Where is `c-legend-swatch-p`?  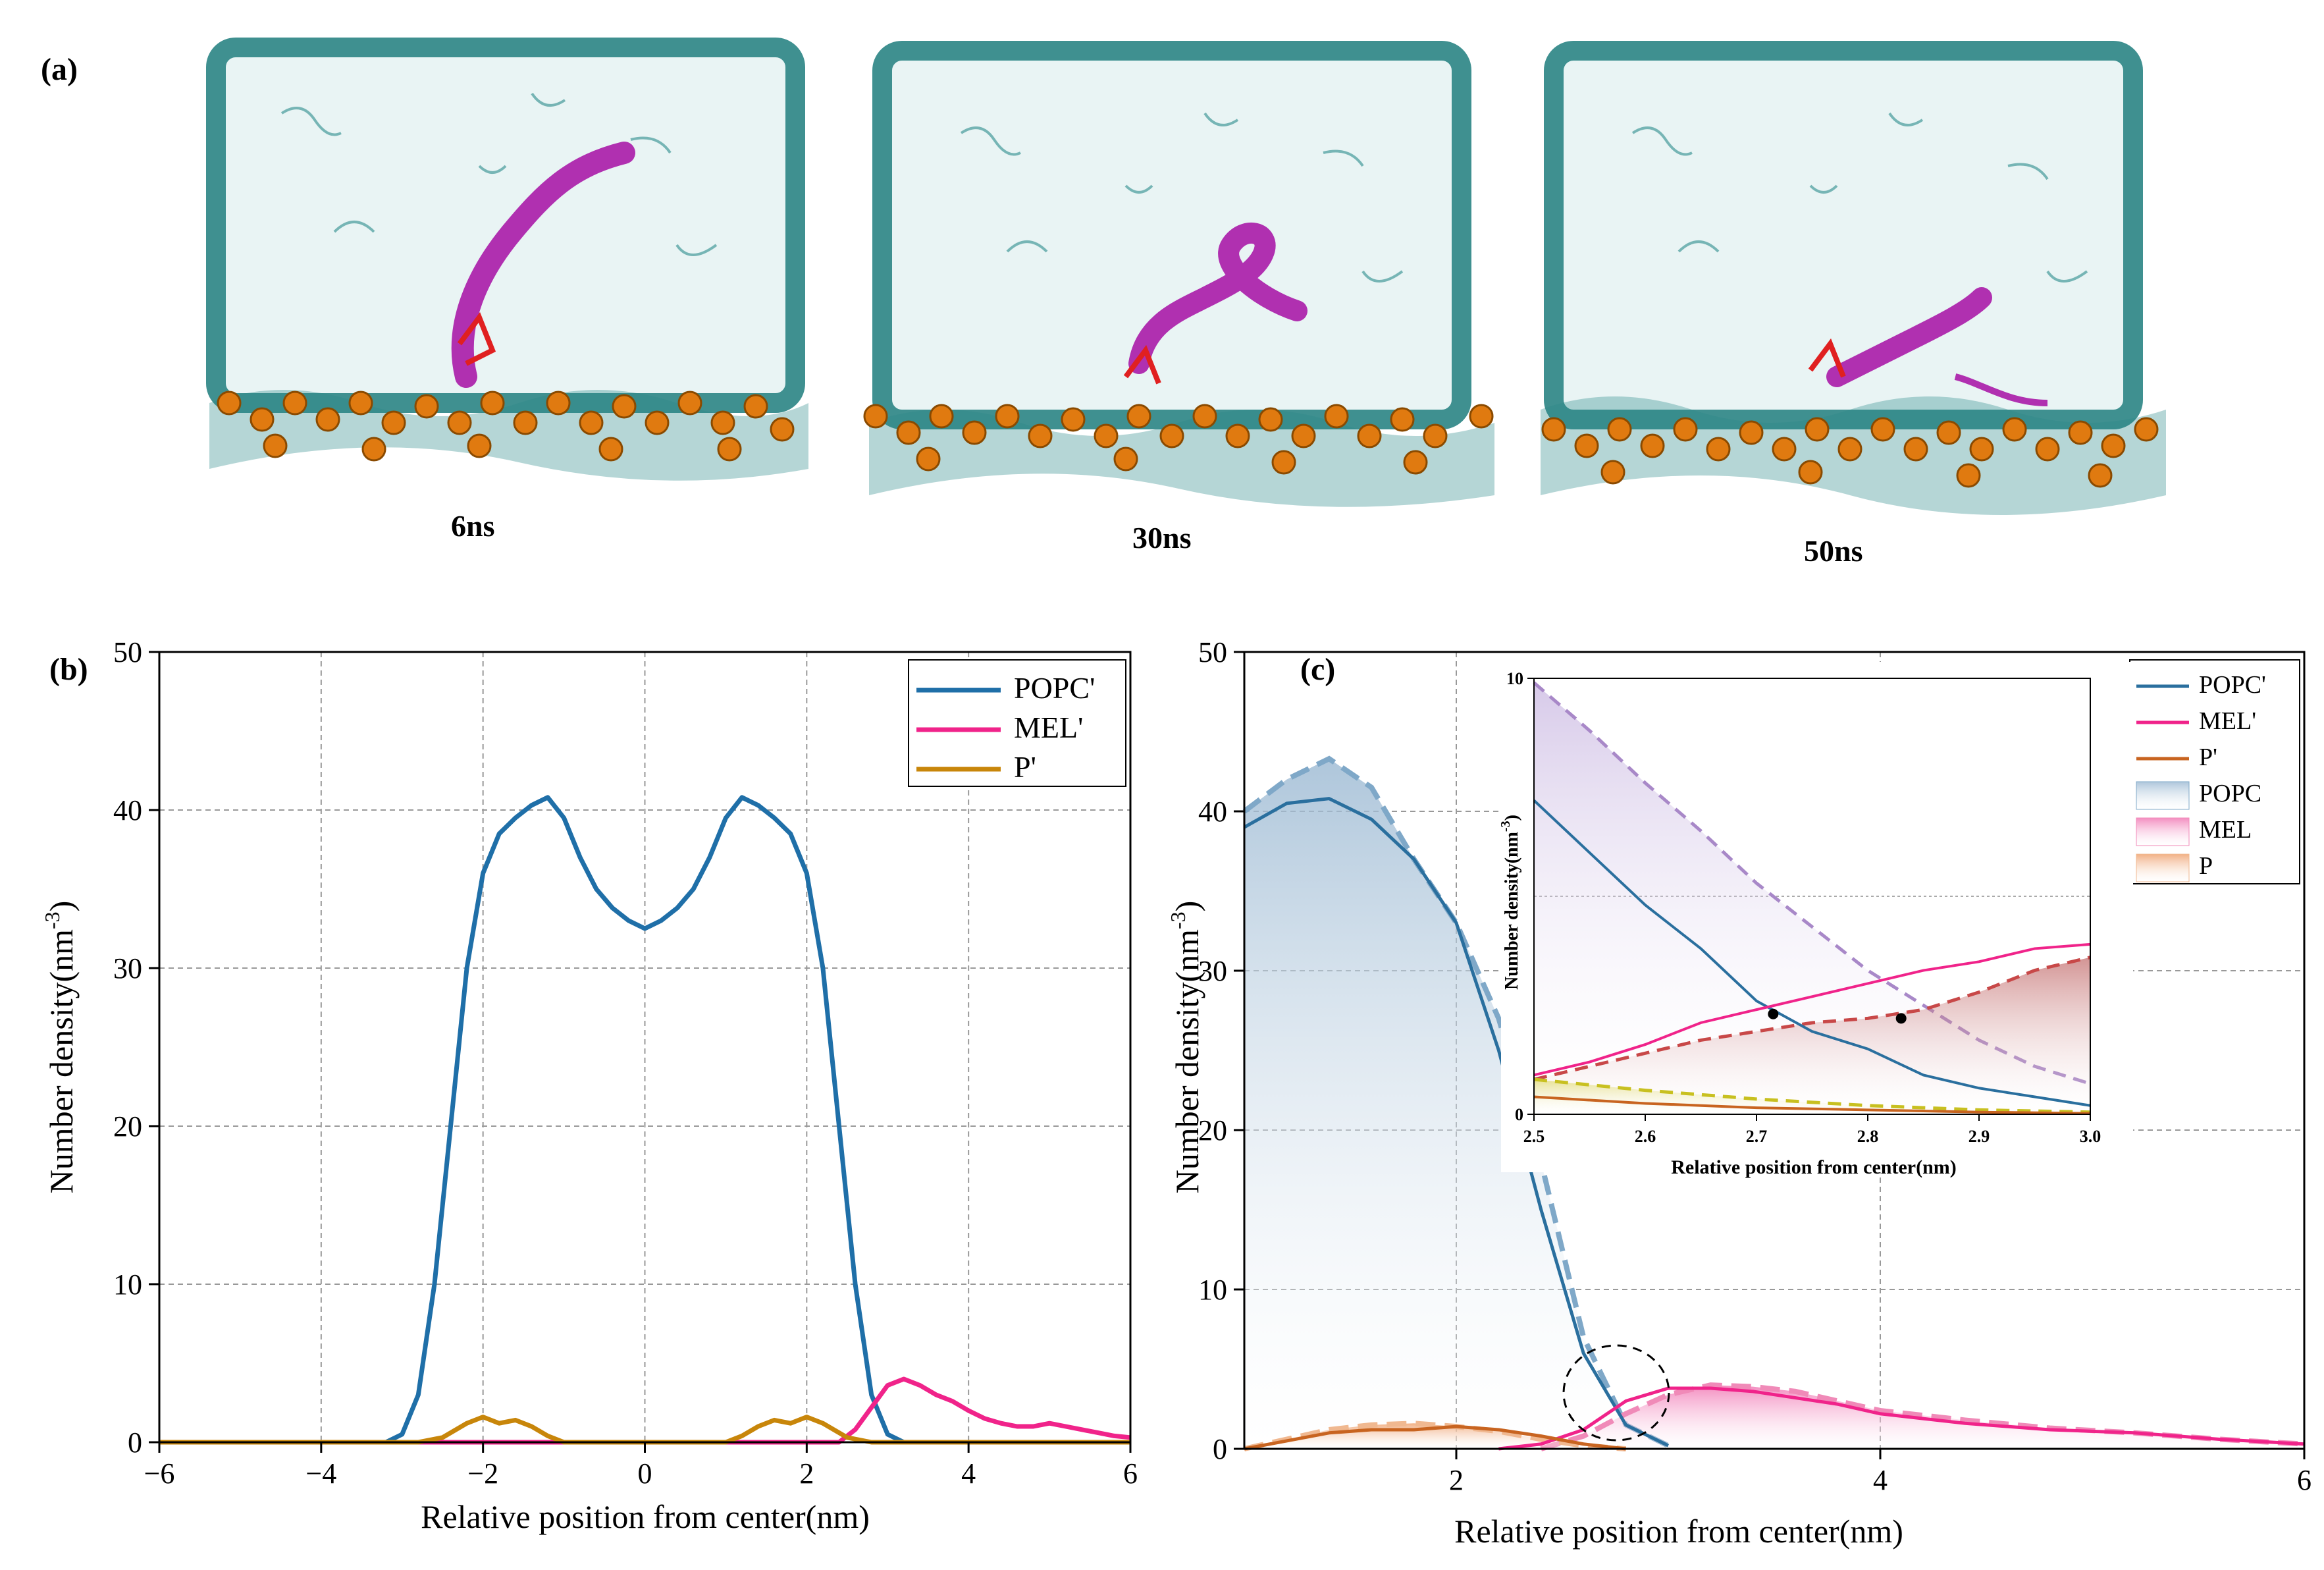 c-legend-swatch-p is located at coordinates (2163, 867).